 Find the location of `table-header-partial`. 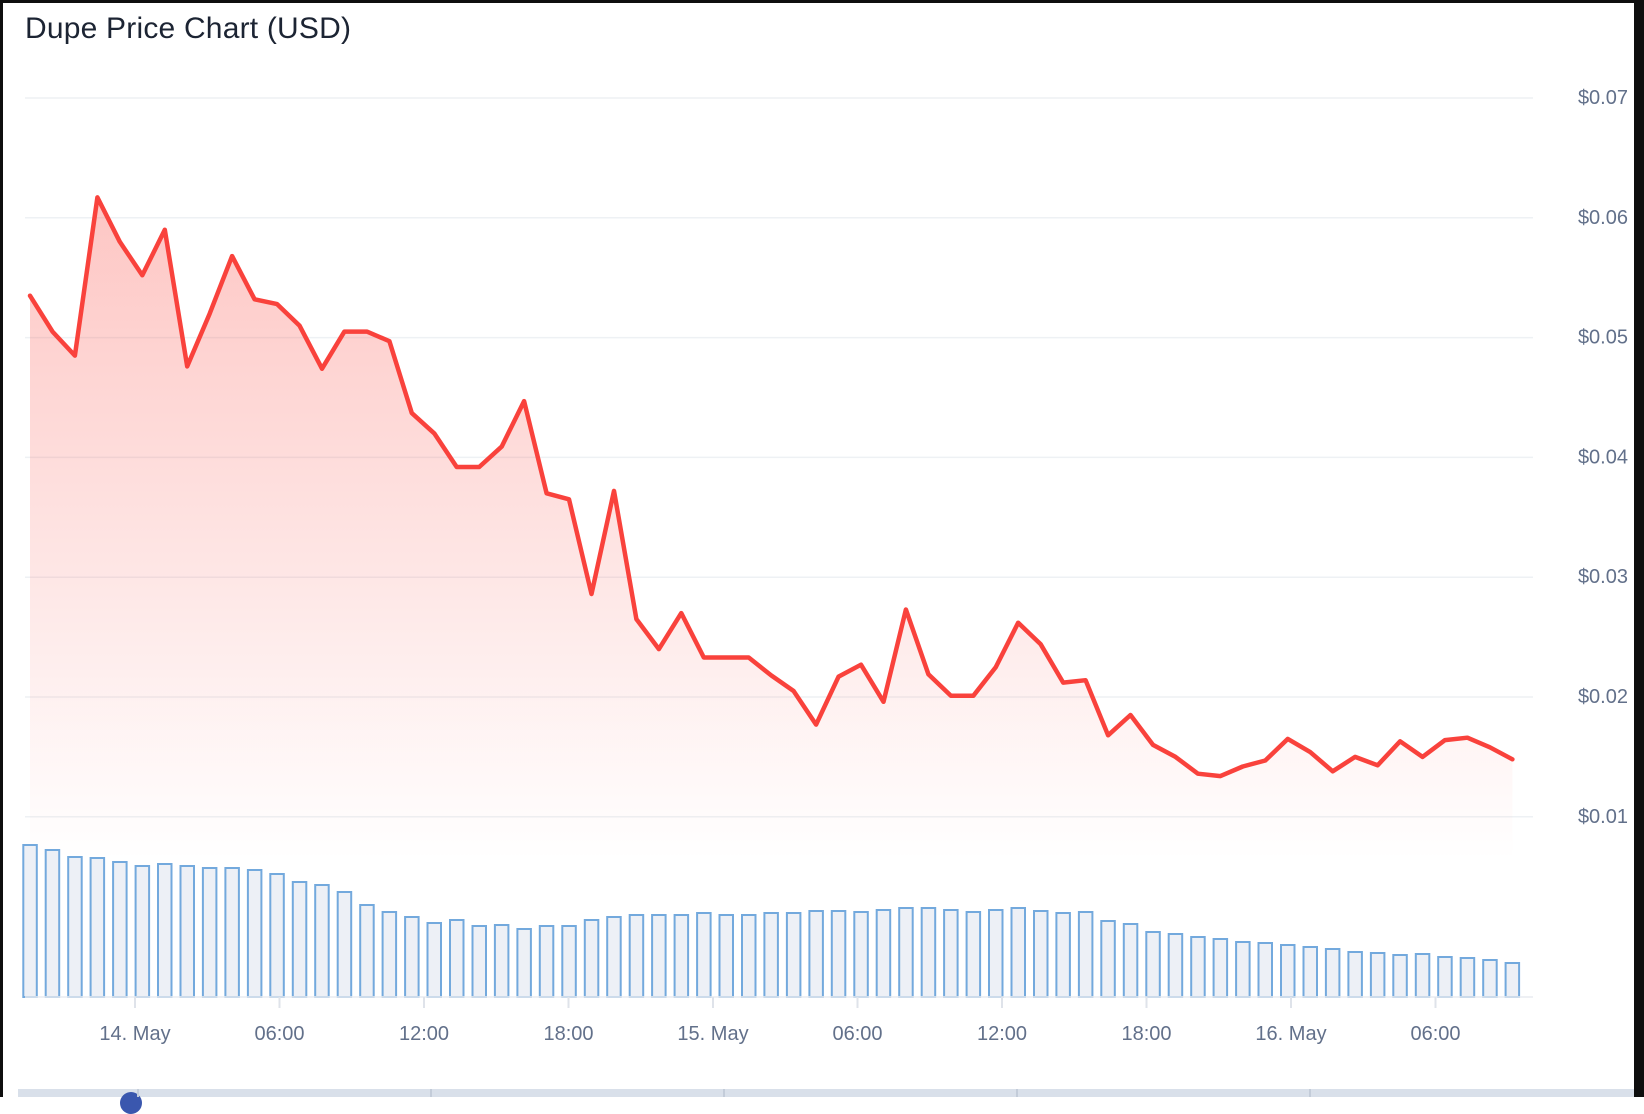

table-header-partial is located at coordinates (826, 1101).